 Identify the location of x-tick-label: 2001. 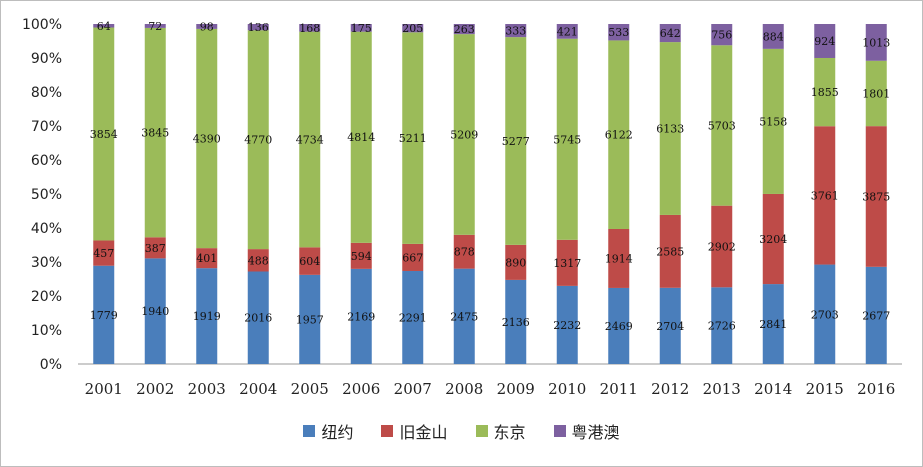
(104, 389).